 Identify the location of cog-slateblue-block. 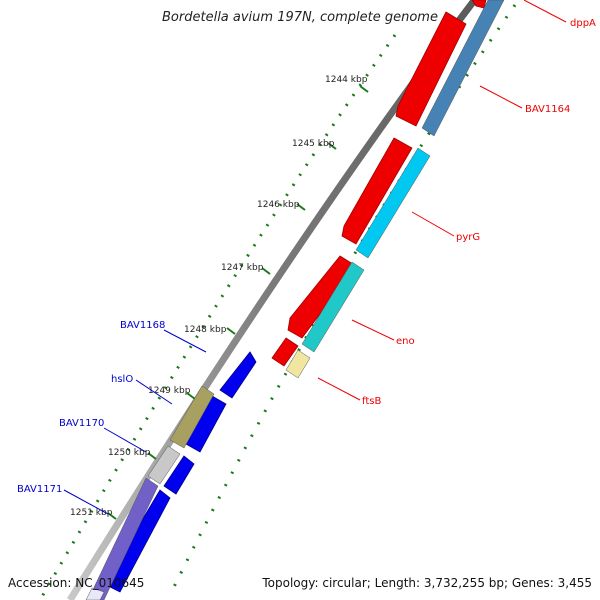
(123, 538).